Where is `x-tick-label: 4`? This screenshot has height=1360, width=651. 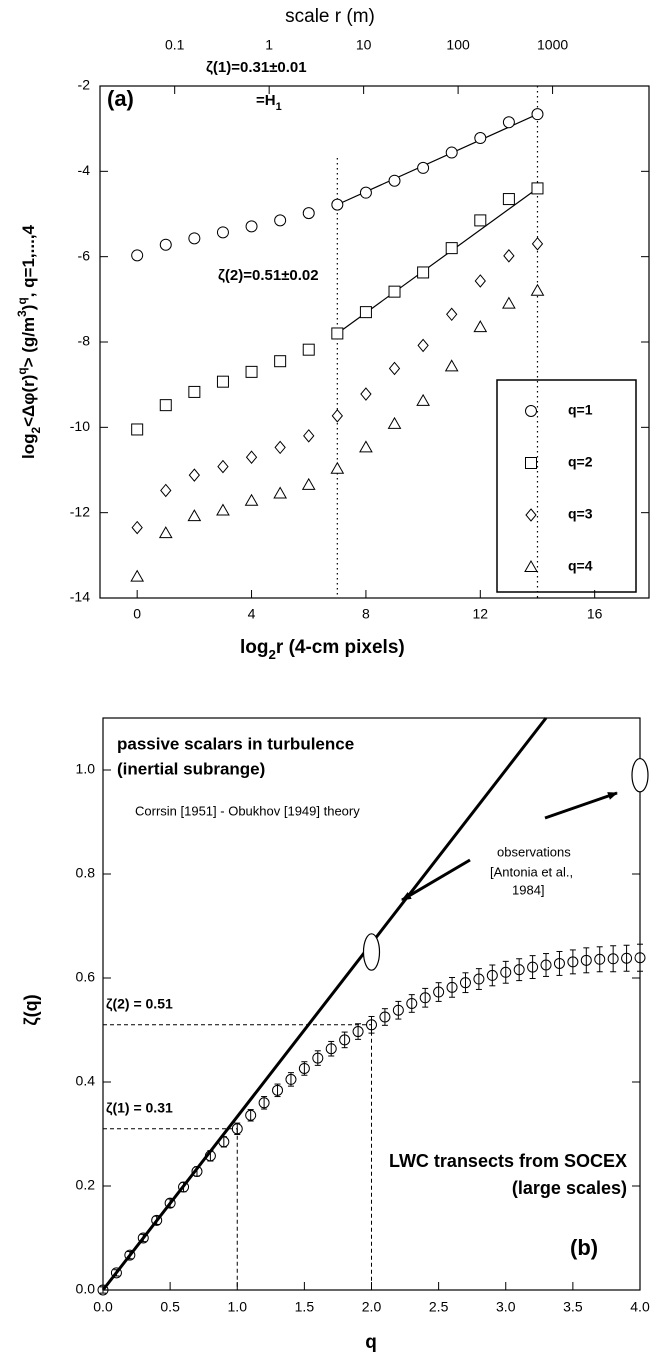
x-tick-label: 4 is located at coordinates (252, 614).